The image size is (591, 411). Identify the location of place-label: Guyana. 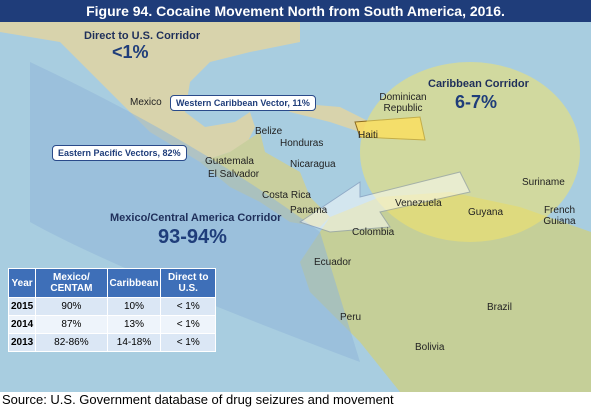
(486, 212).